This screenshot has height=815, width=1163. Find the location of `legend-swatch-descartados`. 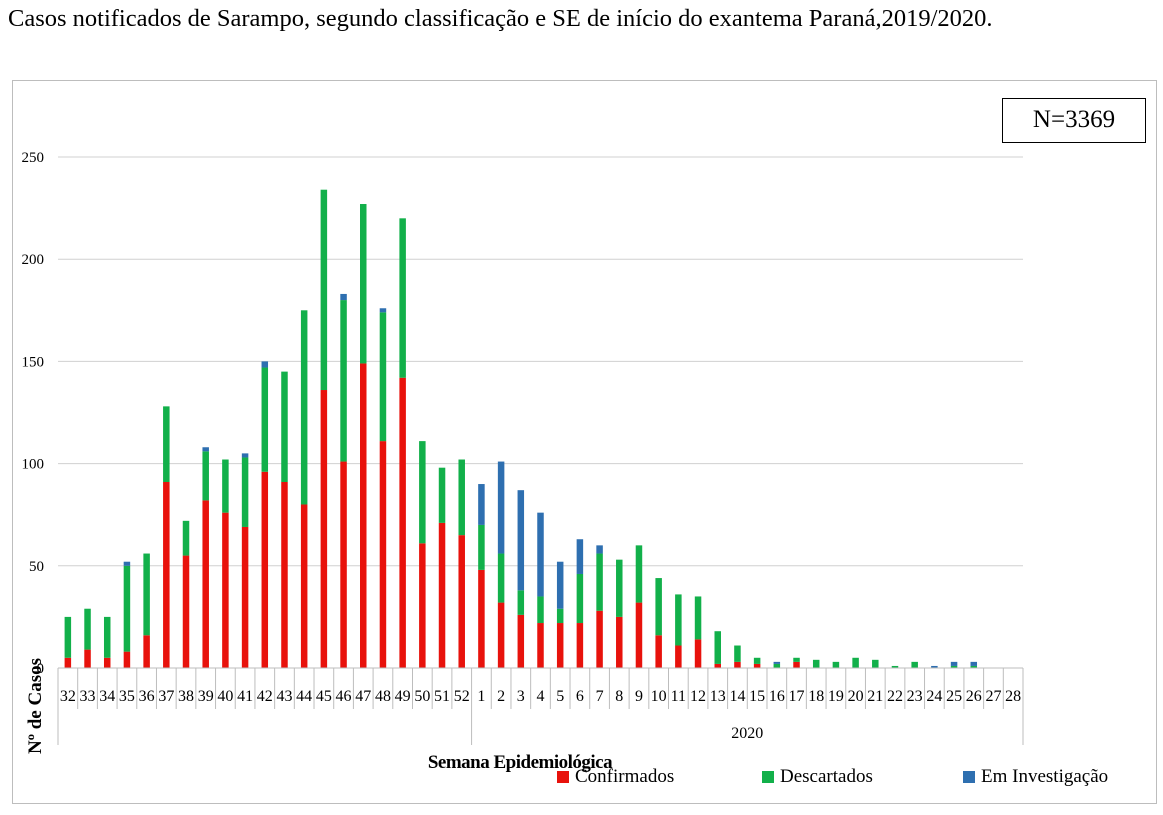

legend-swatch-descartados is located at coordinates (768, 777).